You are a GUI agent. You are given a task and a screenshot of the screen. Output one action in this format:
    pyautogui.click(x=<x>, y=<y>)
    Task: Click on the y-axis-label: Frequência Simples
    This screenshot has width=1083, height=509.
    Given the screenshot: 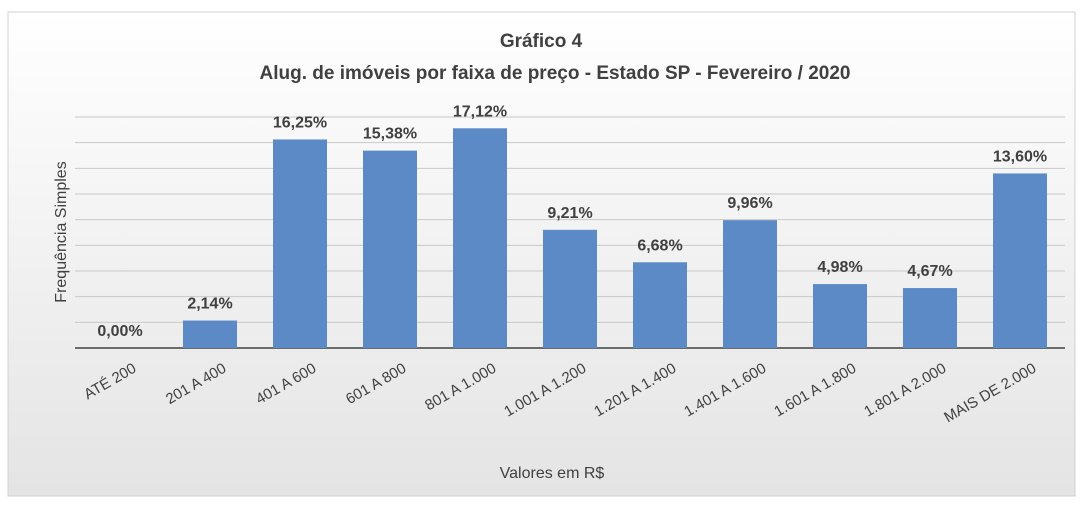 What is the action you would take?
    pyautogui.click(x=61, y=231)
    